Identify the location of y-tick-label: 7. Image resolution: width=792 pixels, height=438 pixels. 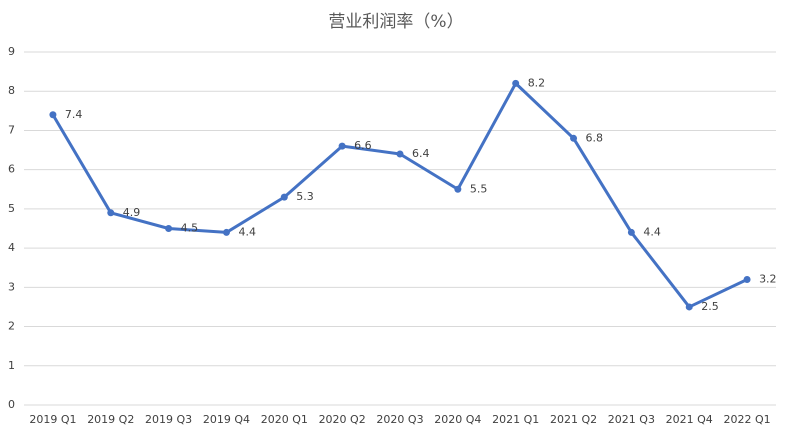
(11, 129).